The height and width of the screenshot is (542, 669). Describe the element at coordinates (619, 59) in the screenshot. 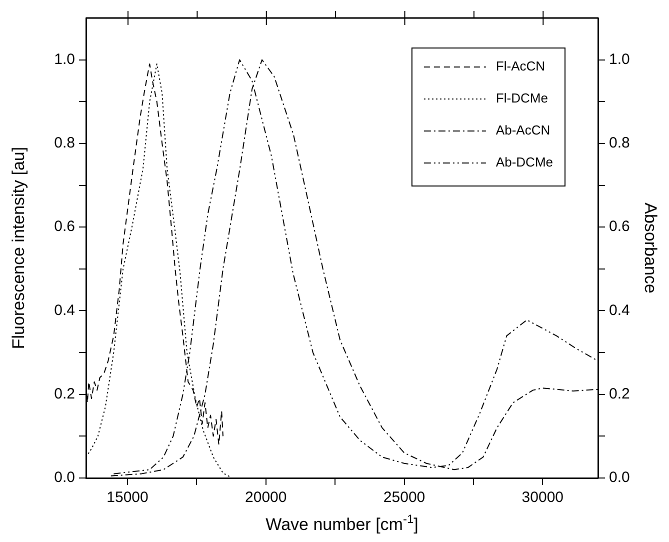

I see `y2-tick-label: 1.0` at that location.